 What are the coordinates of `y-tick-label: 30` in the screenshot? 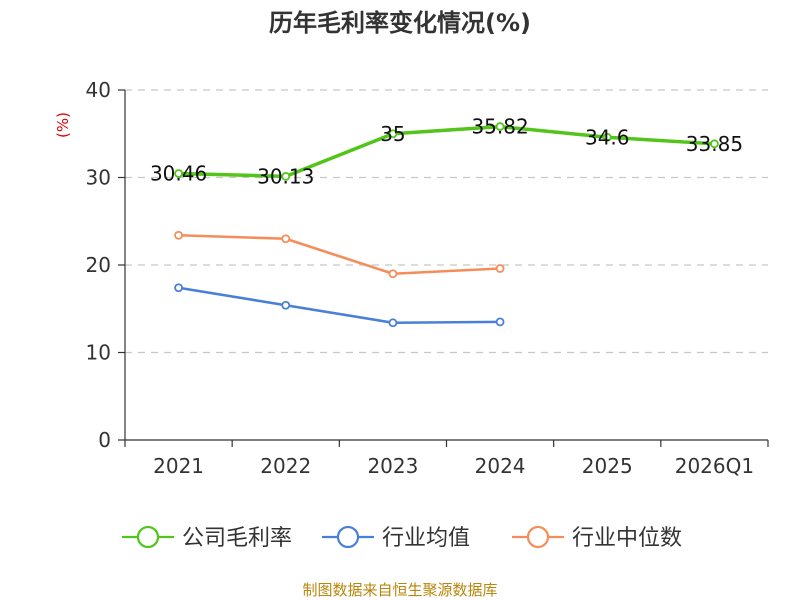 It's located at (98, 178).